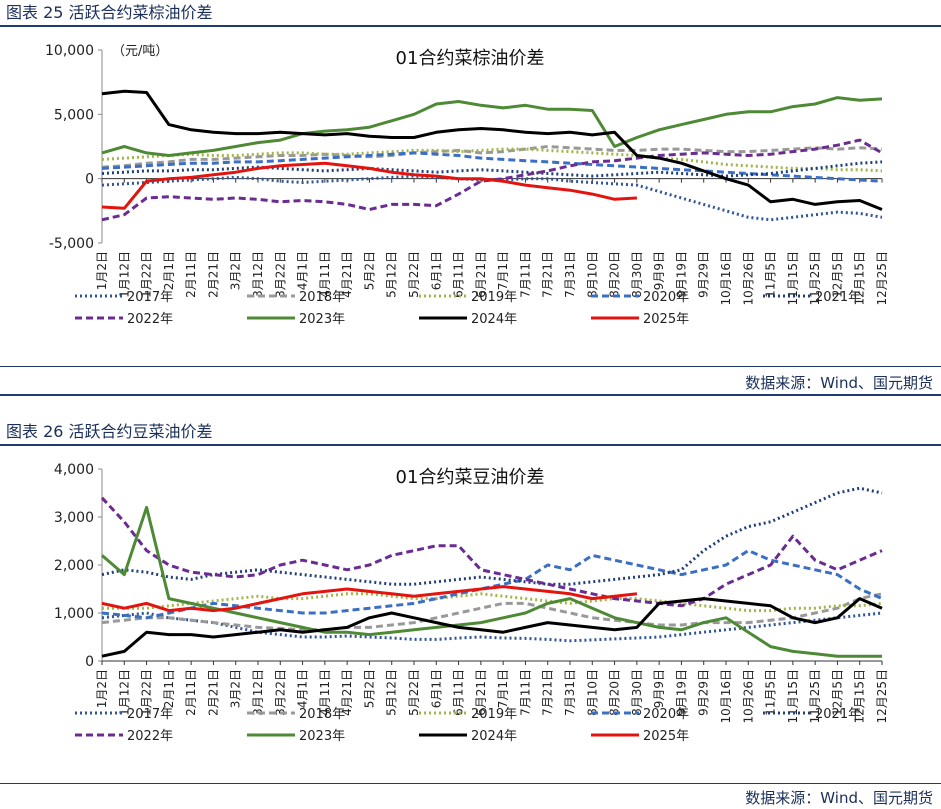 The image size is (941, 809). I want to click on x-tick-label: 4月11日, so click(325, 274).